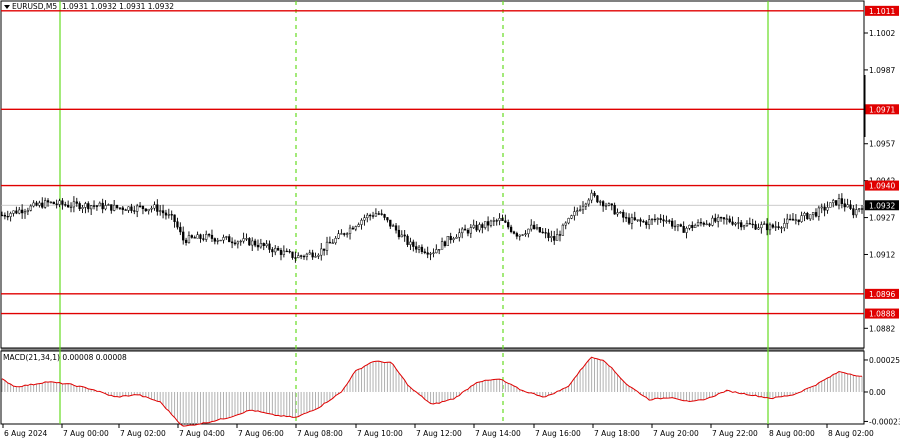 This screenshot has height=441, width=900. Describe the element at coordinates (882, 186) in the screenshot. I see `level-badge: 1.0940` at that location.